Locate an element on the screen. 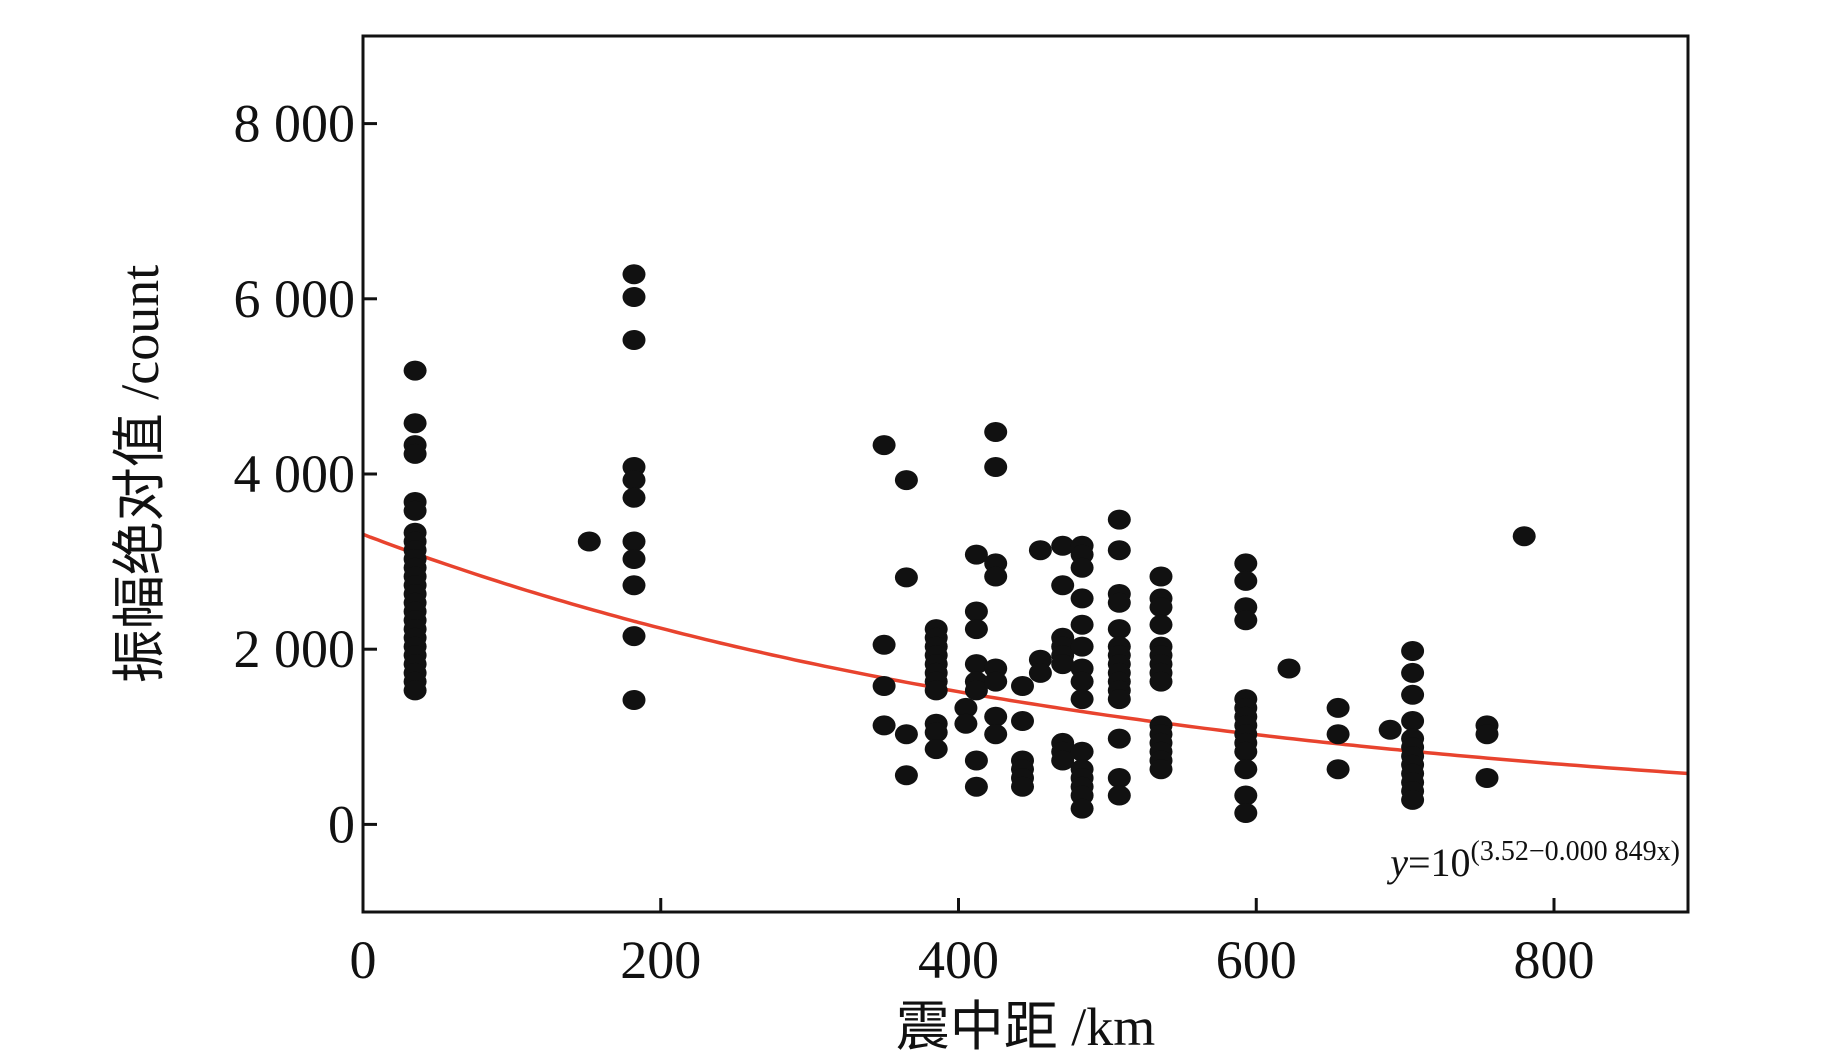 Image resolution: width=1843 pixels, height=1063 pixels. equation-exponent: (3.52−0.000 849x) is located at coordinates (1575, 851).